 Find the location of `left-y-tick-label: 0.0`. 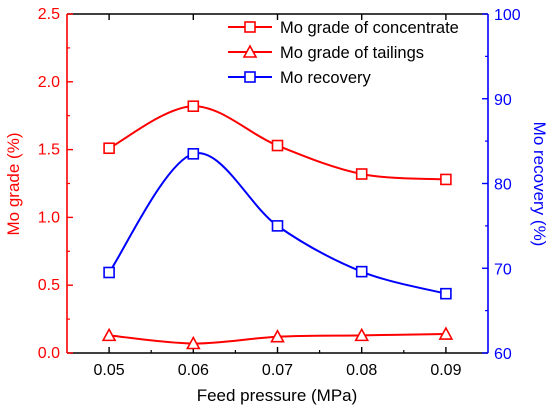

left-y-tick-label: 0.0 is located at coordinates (49, 353).